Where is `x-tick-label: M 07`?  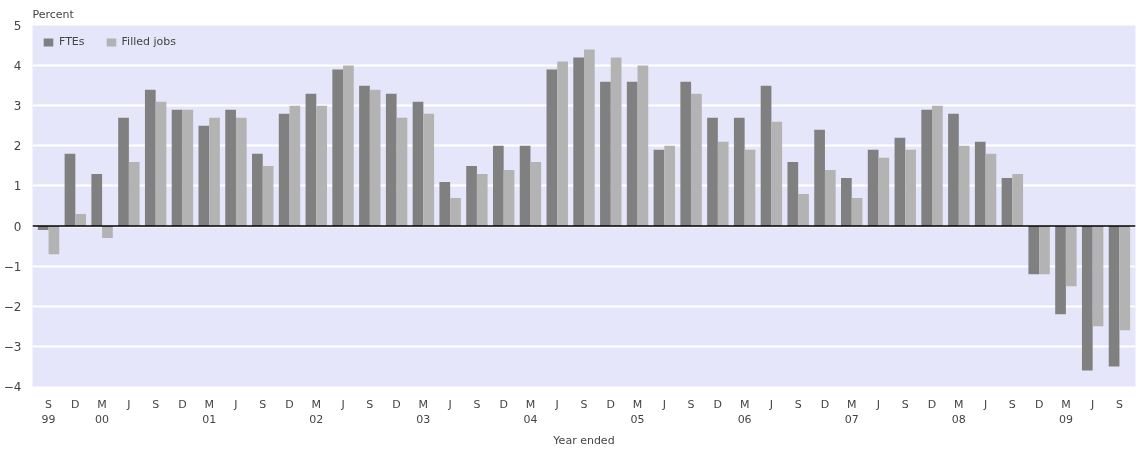
x-tick-label: M 07 is located at coordinates (851, 412).